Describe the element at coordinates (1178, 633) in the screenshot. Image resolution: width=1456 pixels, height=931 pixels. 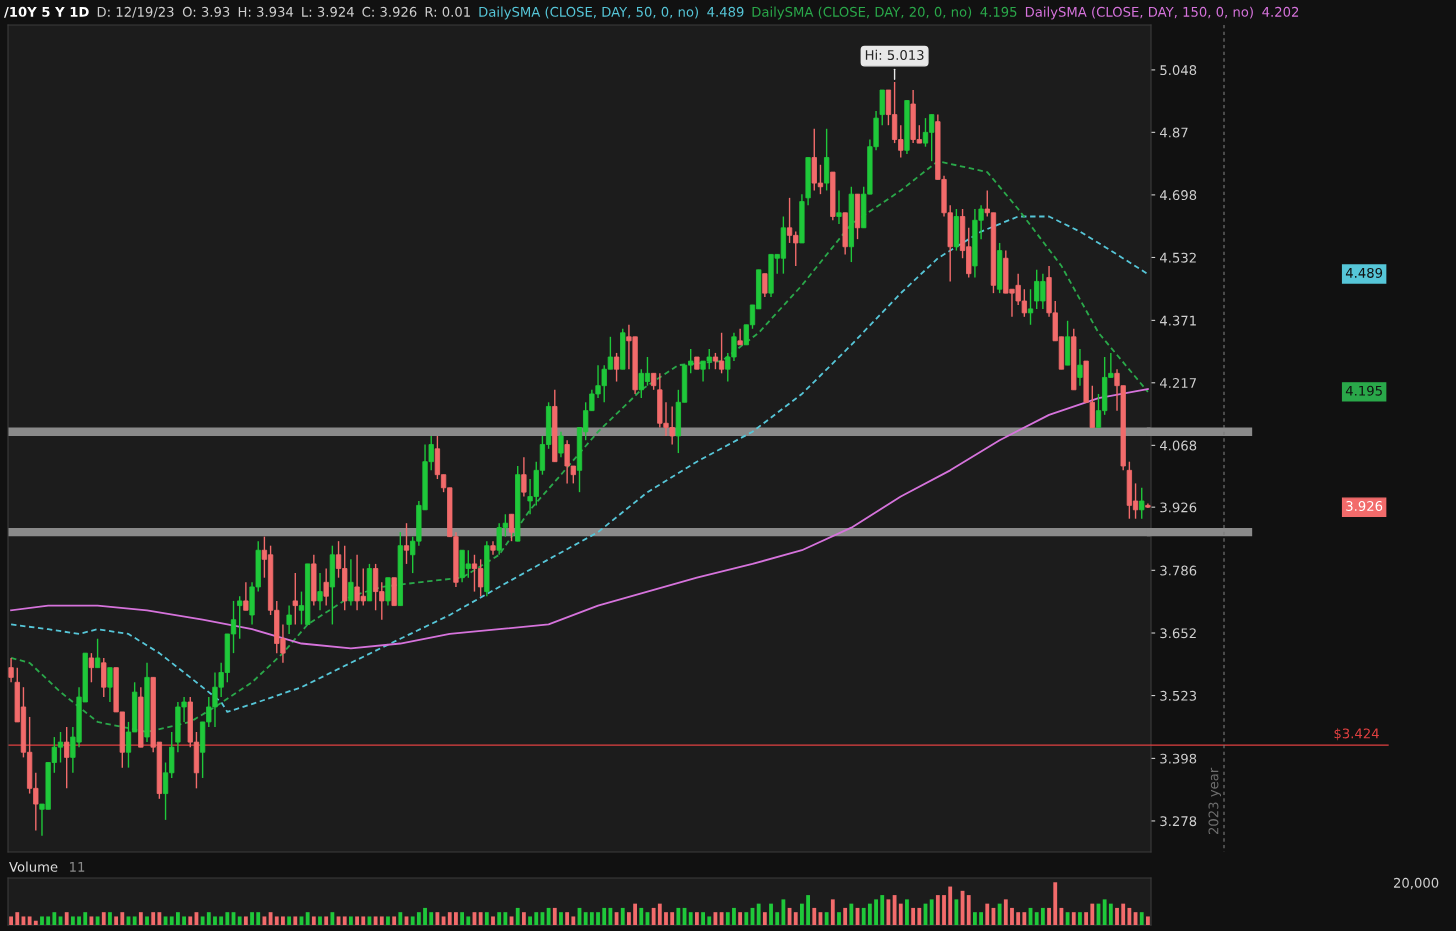
I see `y-tick-label: 3.652` at that location.